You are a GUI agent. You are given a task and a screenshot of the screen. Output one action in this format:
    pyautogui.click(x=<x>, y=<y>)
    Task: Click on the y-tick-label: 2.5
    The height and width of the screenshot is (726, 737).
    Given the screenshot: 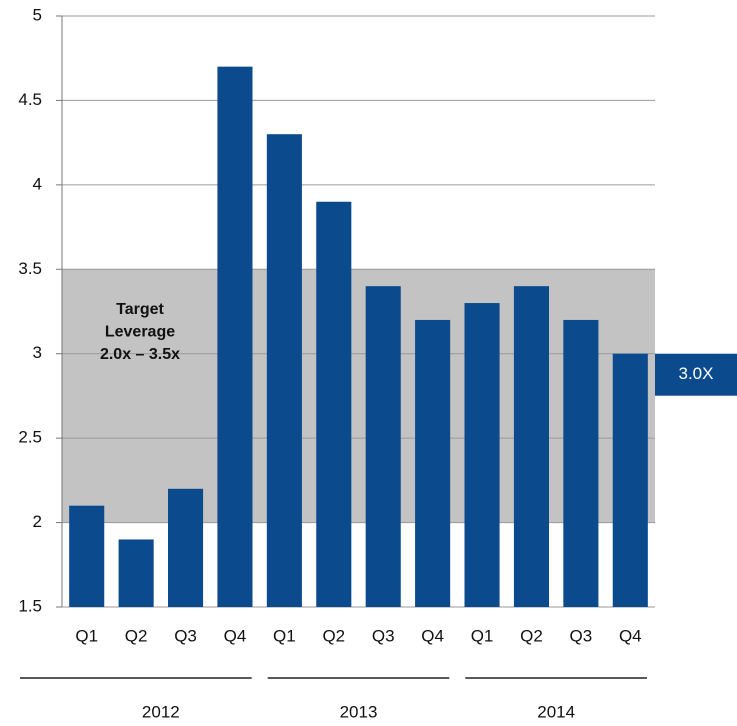 What is the action you would take?
    pyautogui.click(x=30, y=437)
    